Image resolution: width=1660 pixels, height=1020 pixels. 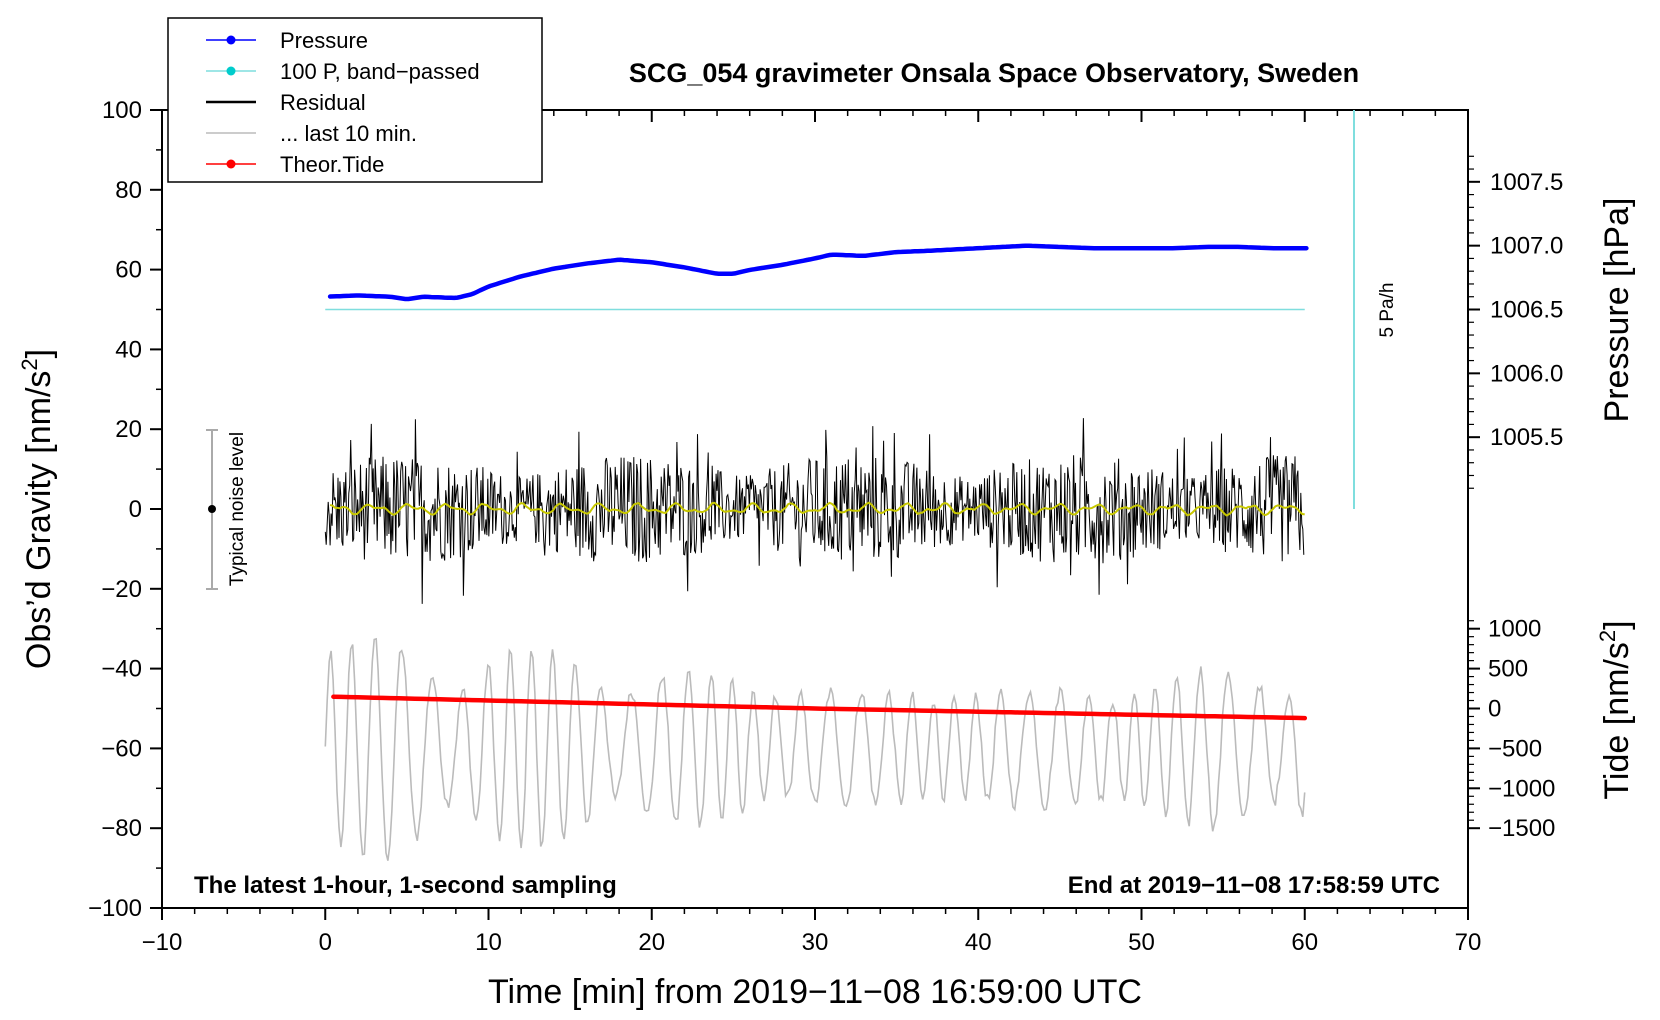 I want to click on y-axis-right-tide-title-text: Tide [nm/s, so click(x=1617, y=720).